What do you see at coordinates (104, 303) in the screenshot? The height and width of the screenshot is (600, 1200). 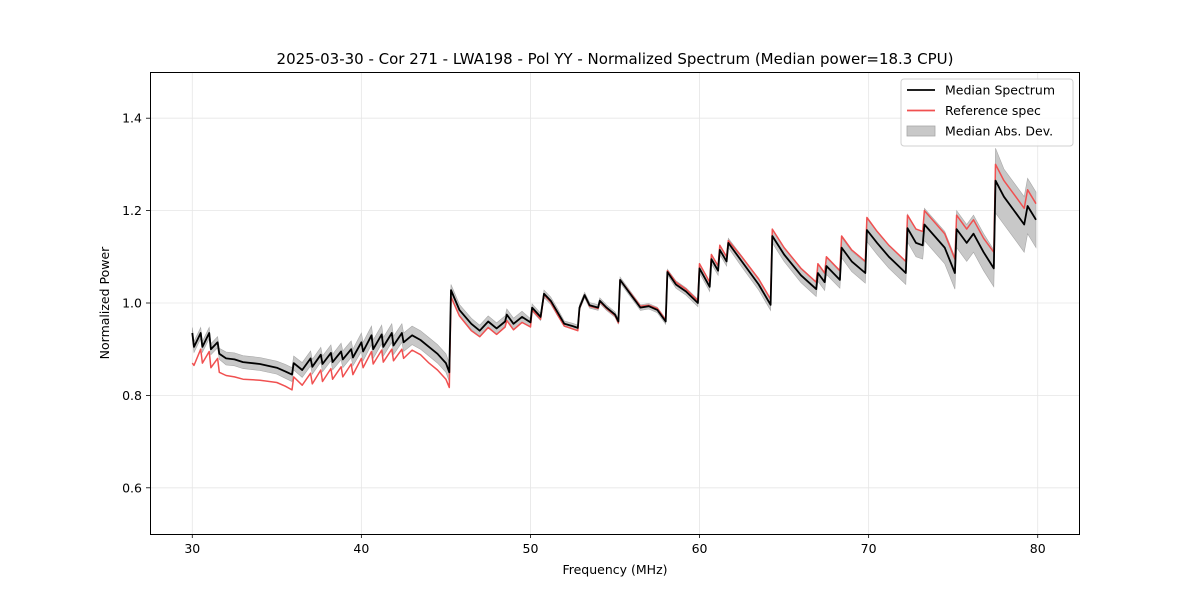 I see `y-axis-label: Normalized Power` at bounding box center [104, 303].